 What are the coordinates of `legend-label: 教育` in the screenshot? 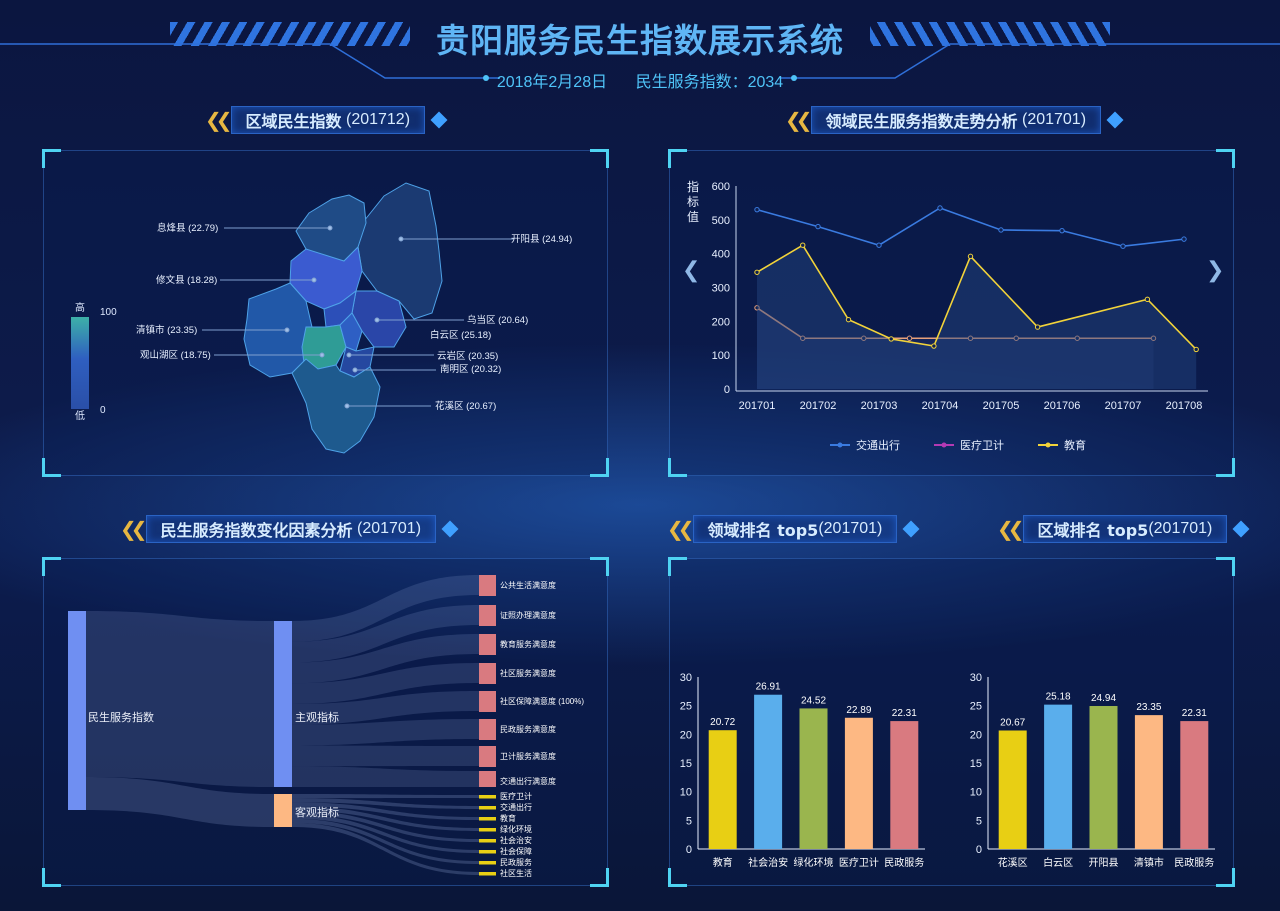 It's located at (1075, 445).